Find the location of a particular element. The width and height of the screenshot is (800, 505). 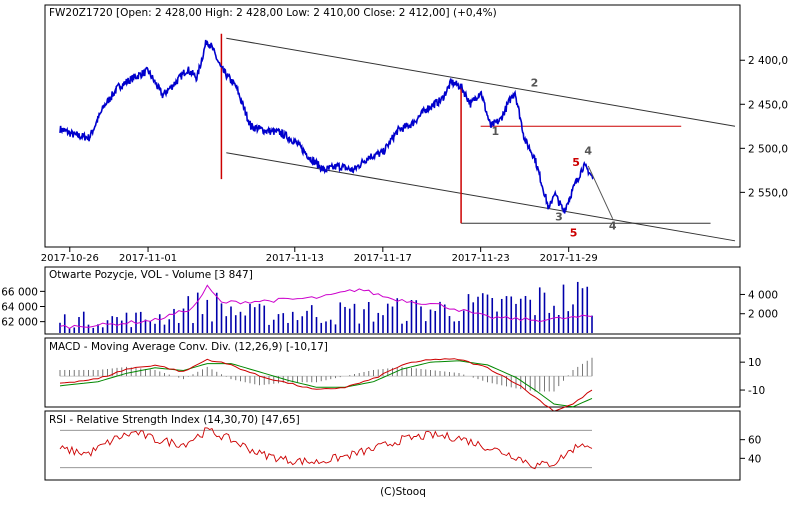

channel-upper-line is located at coordinates (481, 82).